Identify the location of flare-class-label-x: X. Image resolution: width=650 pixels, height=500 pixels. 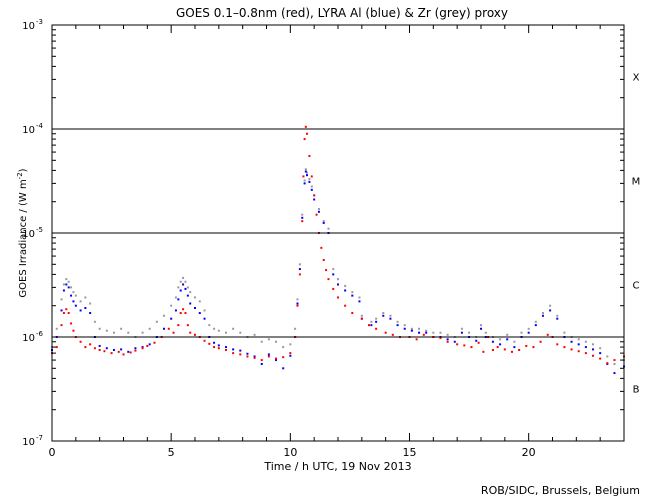
(636, 77).